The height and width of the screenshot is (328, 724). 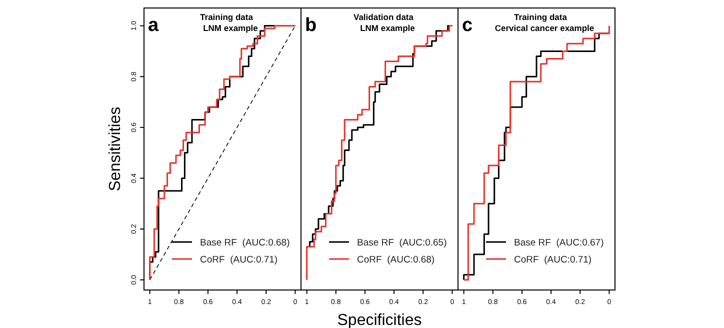 I want to click on legend-label: Base RF (AUC:0.68), so click(x=245, y=243).